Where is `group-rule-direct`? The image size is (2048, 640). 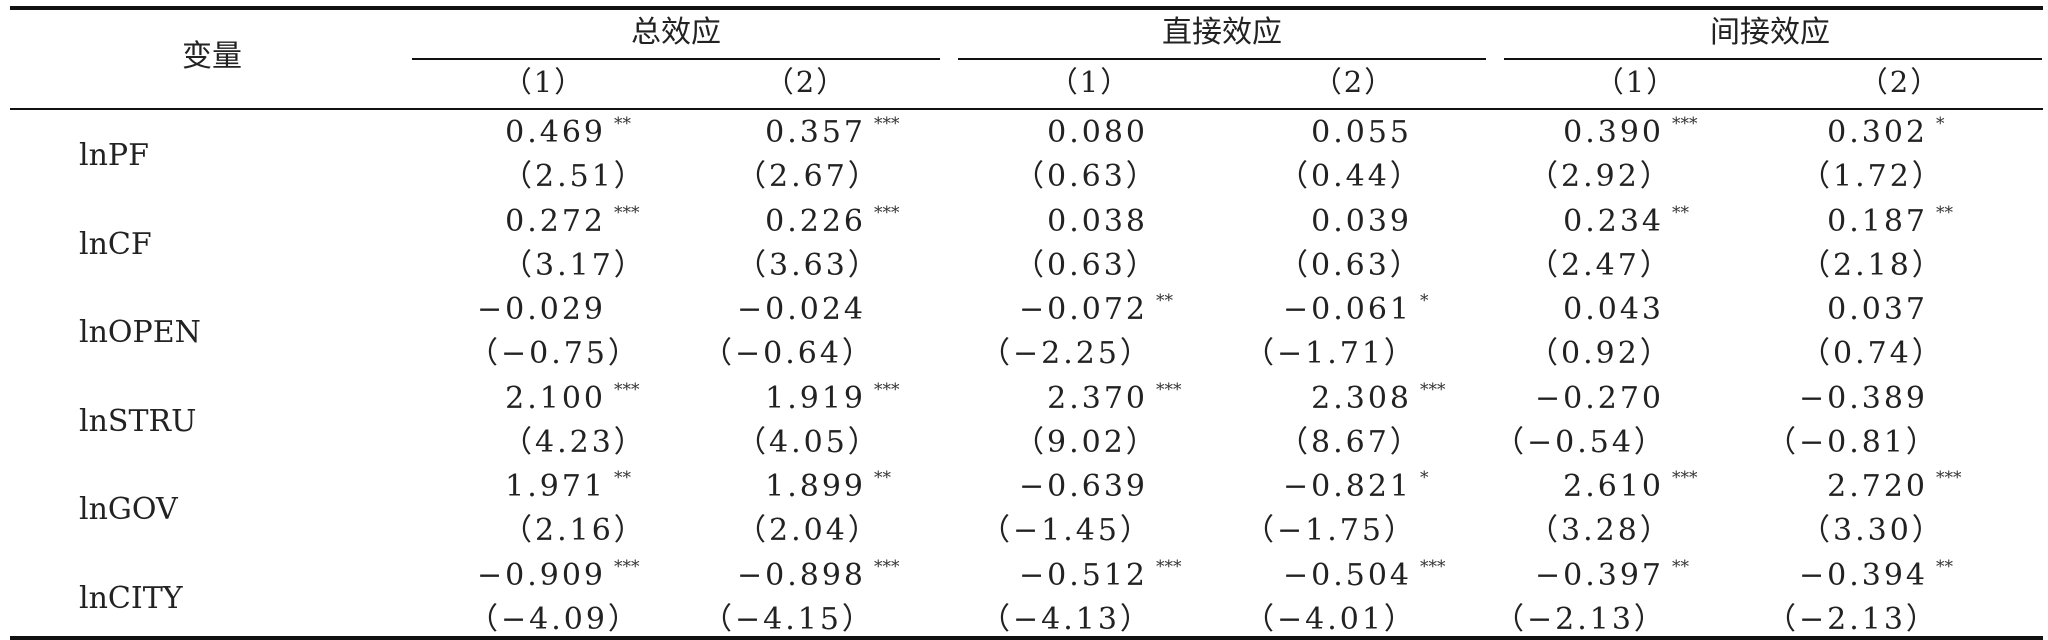
group-rule-direct is located at coordinates (1222, 59).